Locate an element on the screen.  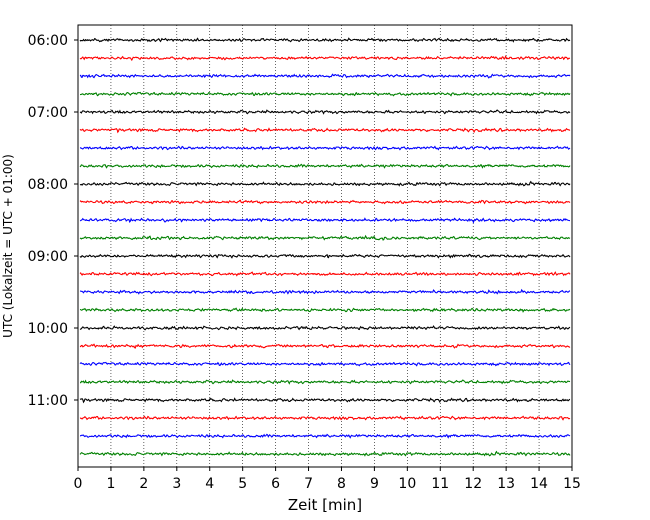
x-tick-label: 0 is located at coordinates (78, 484).